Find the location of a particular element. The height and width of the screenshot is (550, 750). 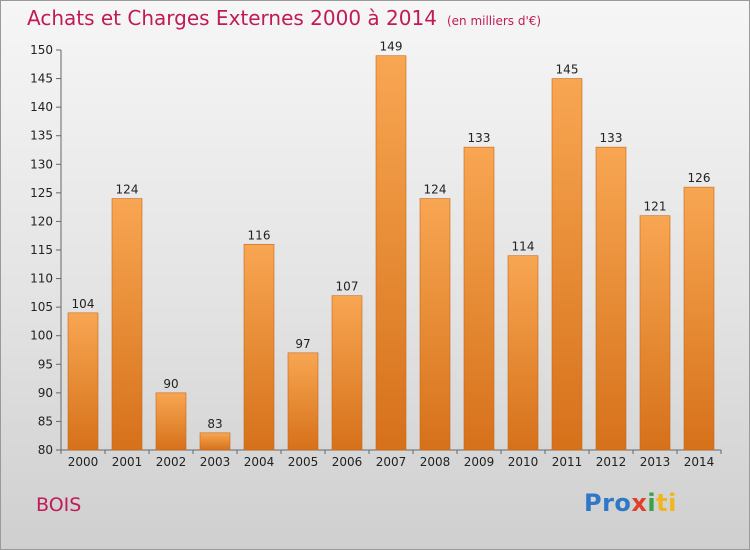

x-tick-label: 2009 is located at coordinates (479, 462).